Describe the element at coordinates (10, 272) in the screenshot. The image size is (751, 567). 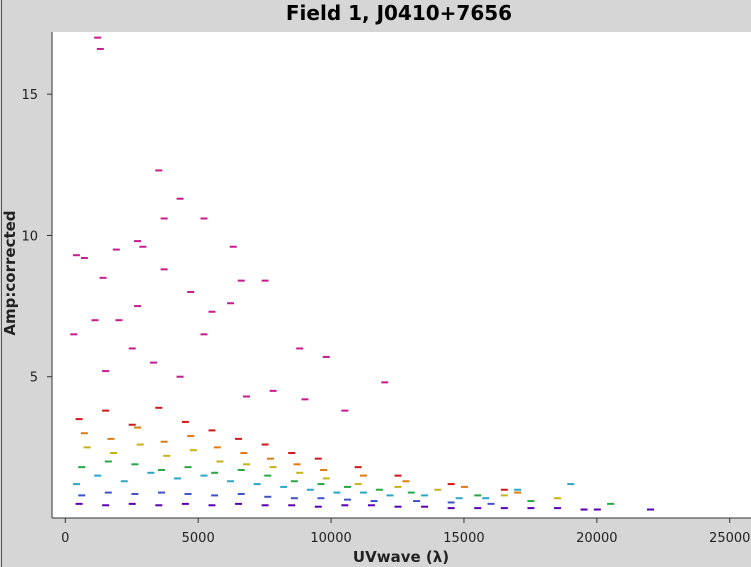
I see `y-axis-title: Amp:corrected` at that location.